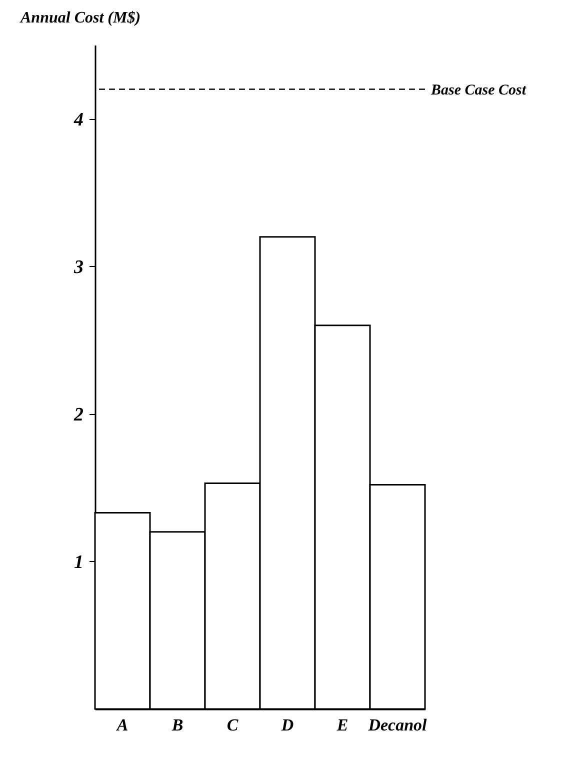  I want to click on x-tick-label: E, so click(342, 725).